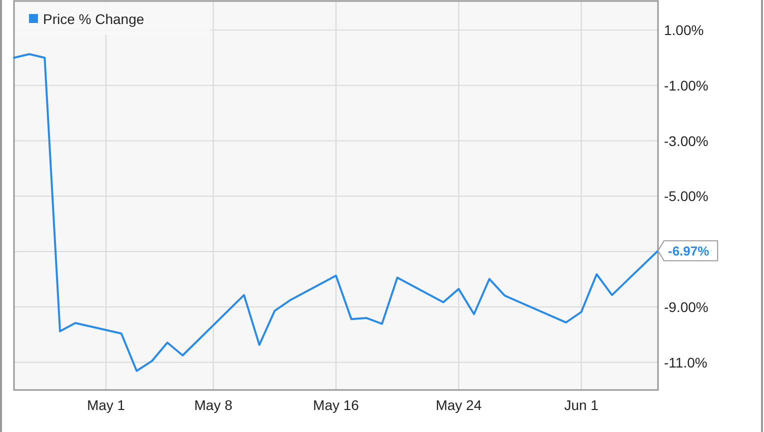  I want to click on y-tick-label: -1.00%, so click(686, 85).